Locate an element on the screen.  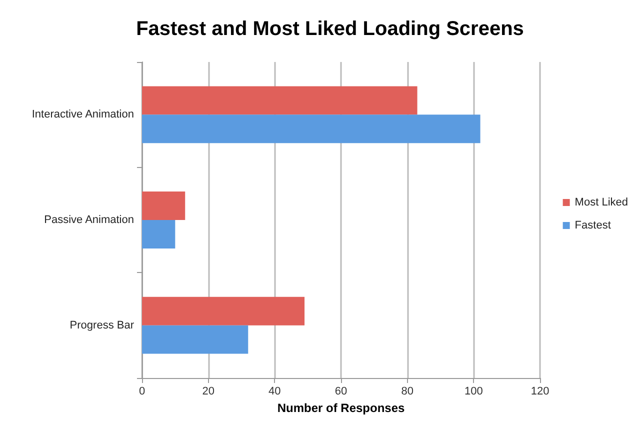
y-tick-label: Progress Bar is located at coordinates (102, 325).